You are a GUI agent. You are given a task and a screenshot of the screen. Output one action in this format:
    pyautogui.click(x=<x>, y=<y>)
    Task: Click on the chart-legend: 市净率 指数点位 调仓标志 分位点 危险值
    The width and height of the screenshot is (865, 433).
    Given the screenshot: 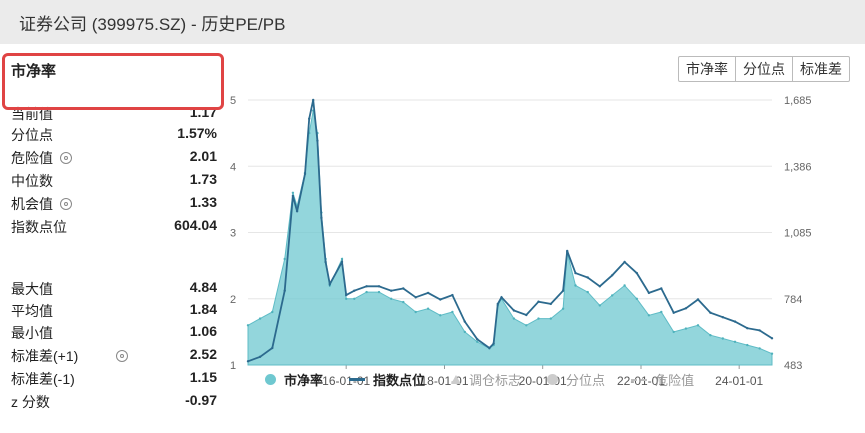 What is the action you would take?
    pyautogui.click(x=492, y=379)
    